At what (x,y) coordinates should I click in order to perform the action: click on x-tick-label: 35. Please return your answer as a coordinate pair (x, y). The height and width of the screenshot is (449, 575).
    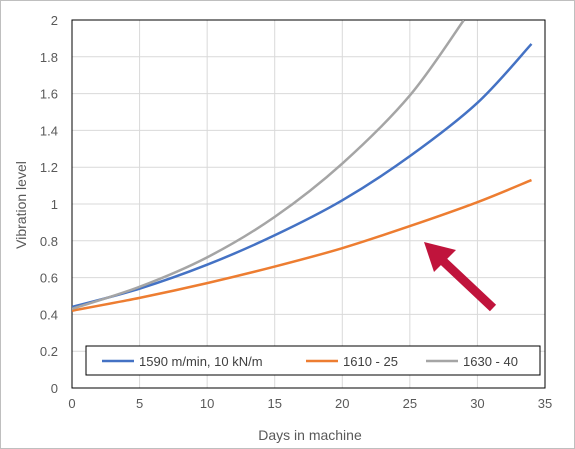
    Looking at the image, I should click on (545, 403).